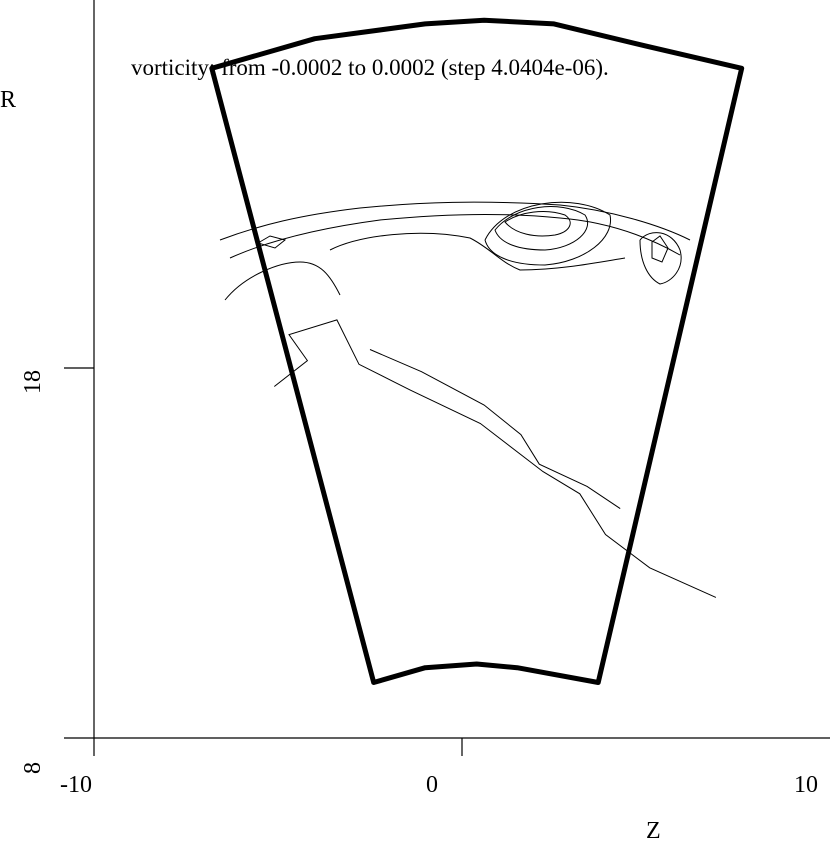 The height and width of the screenshot is (841, 830). What do you see at coordinates (806, 785) in the screenshot?
I see `x-tick-label-10: 10` at bounding box center [806, 785].